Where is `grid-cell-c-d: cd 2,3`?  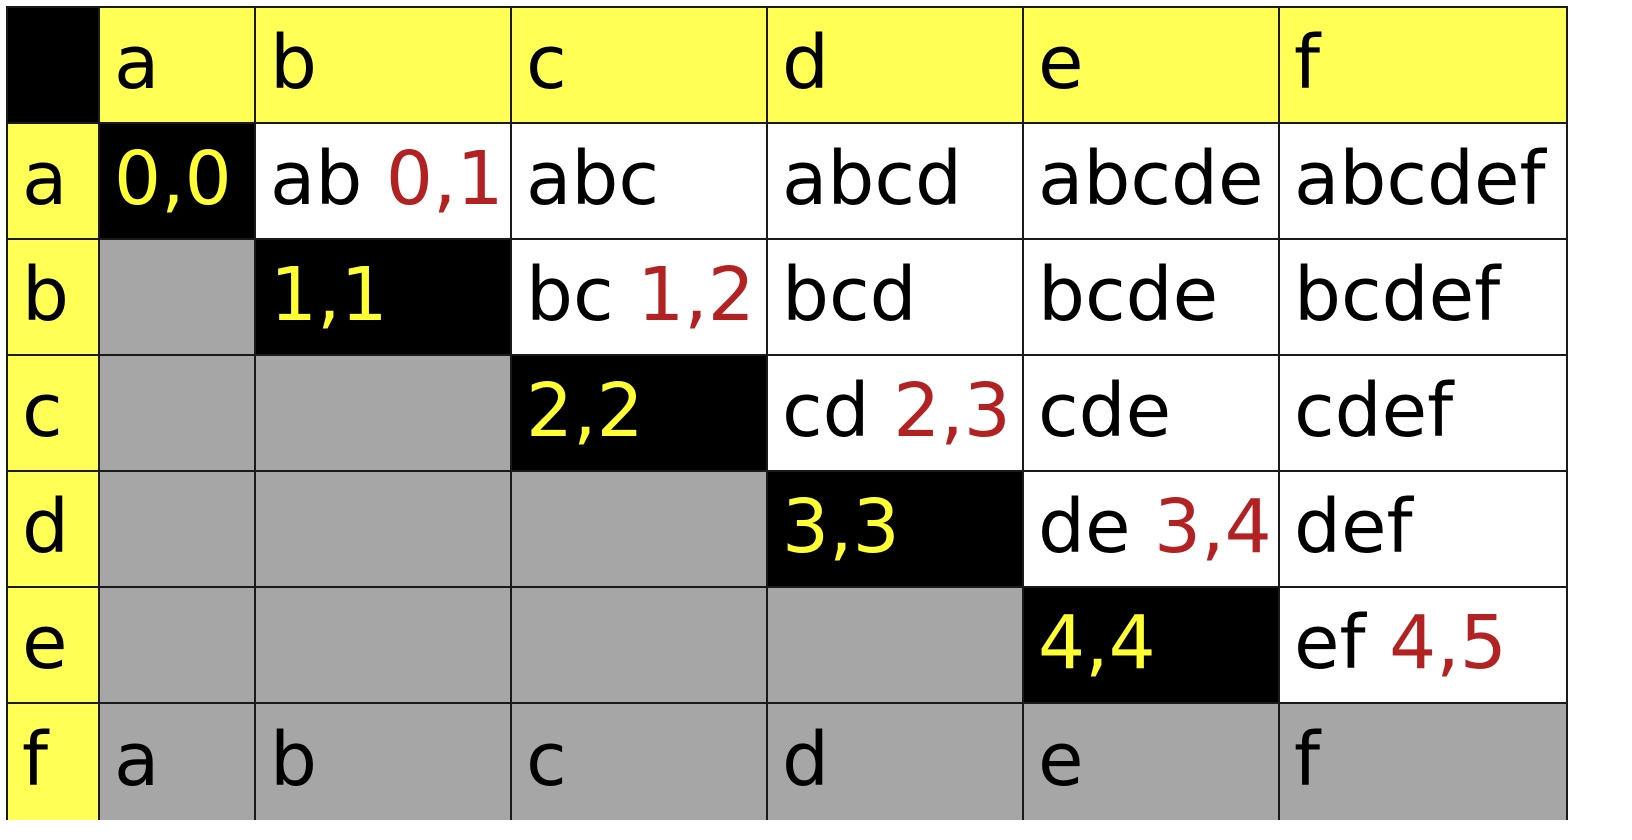
grid-cell-c-d: cd 2,3 is located at coordinates (895, 413).